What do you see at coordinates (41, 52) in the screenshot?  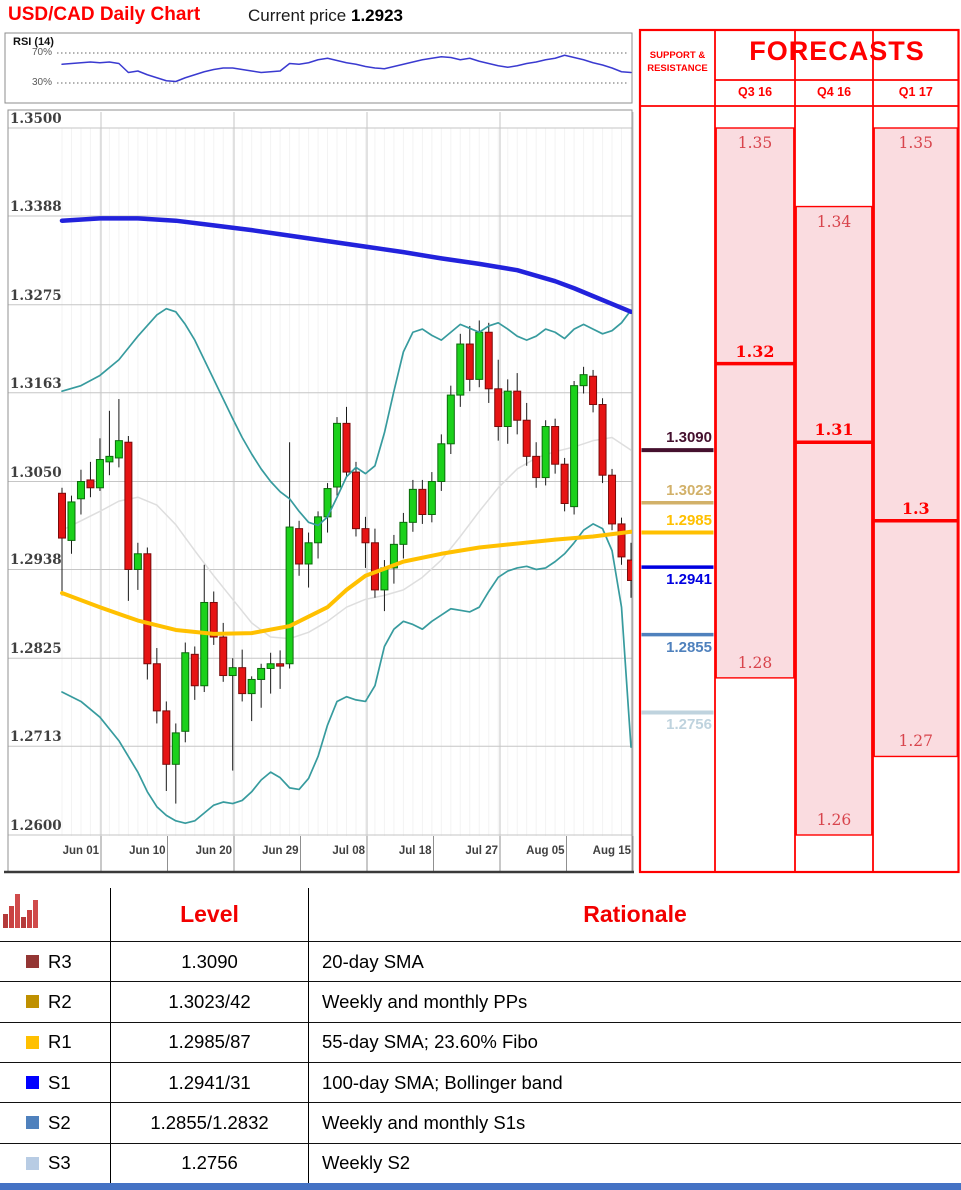 I see `rsi-upper-threshold: 70%` at bounding box center [41, 52].